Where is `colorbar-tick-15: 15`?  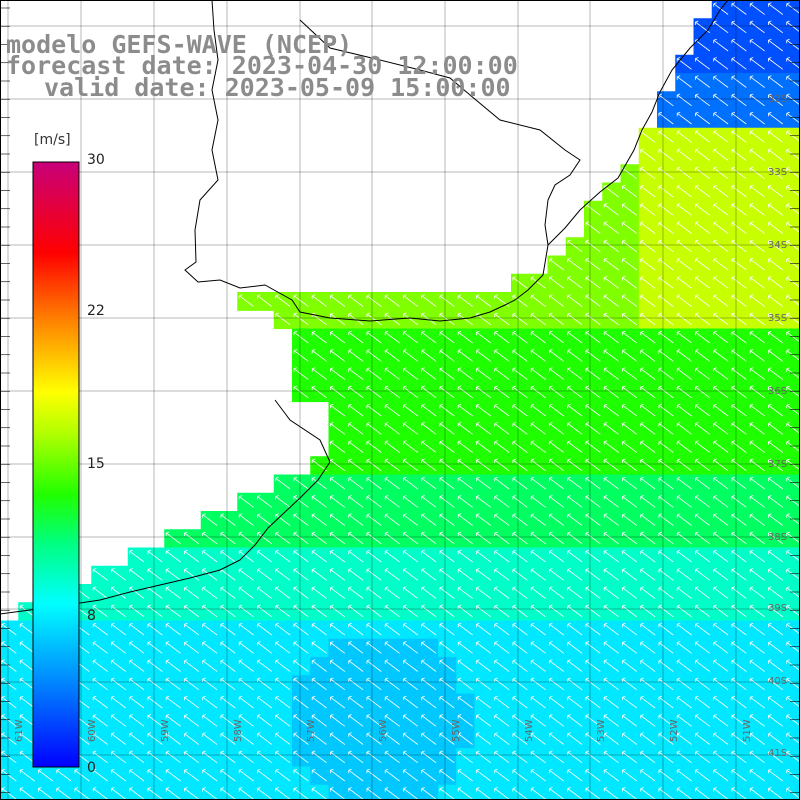
colorbar-tick-15: 15 is located at coordinates (96, 464).